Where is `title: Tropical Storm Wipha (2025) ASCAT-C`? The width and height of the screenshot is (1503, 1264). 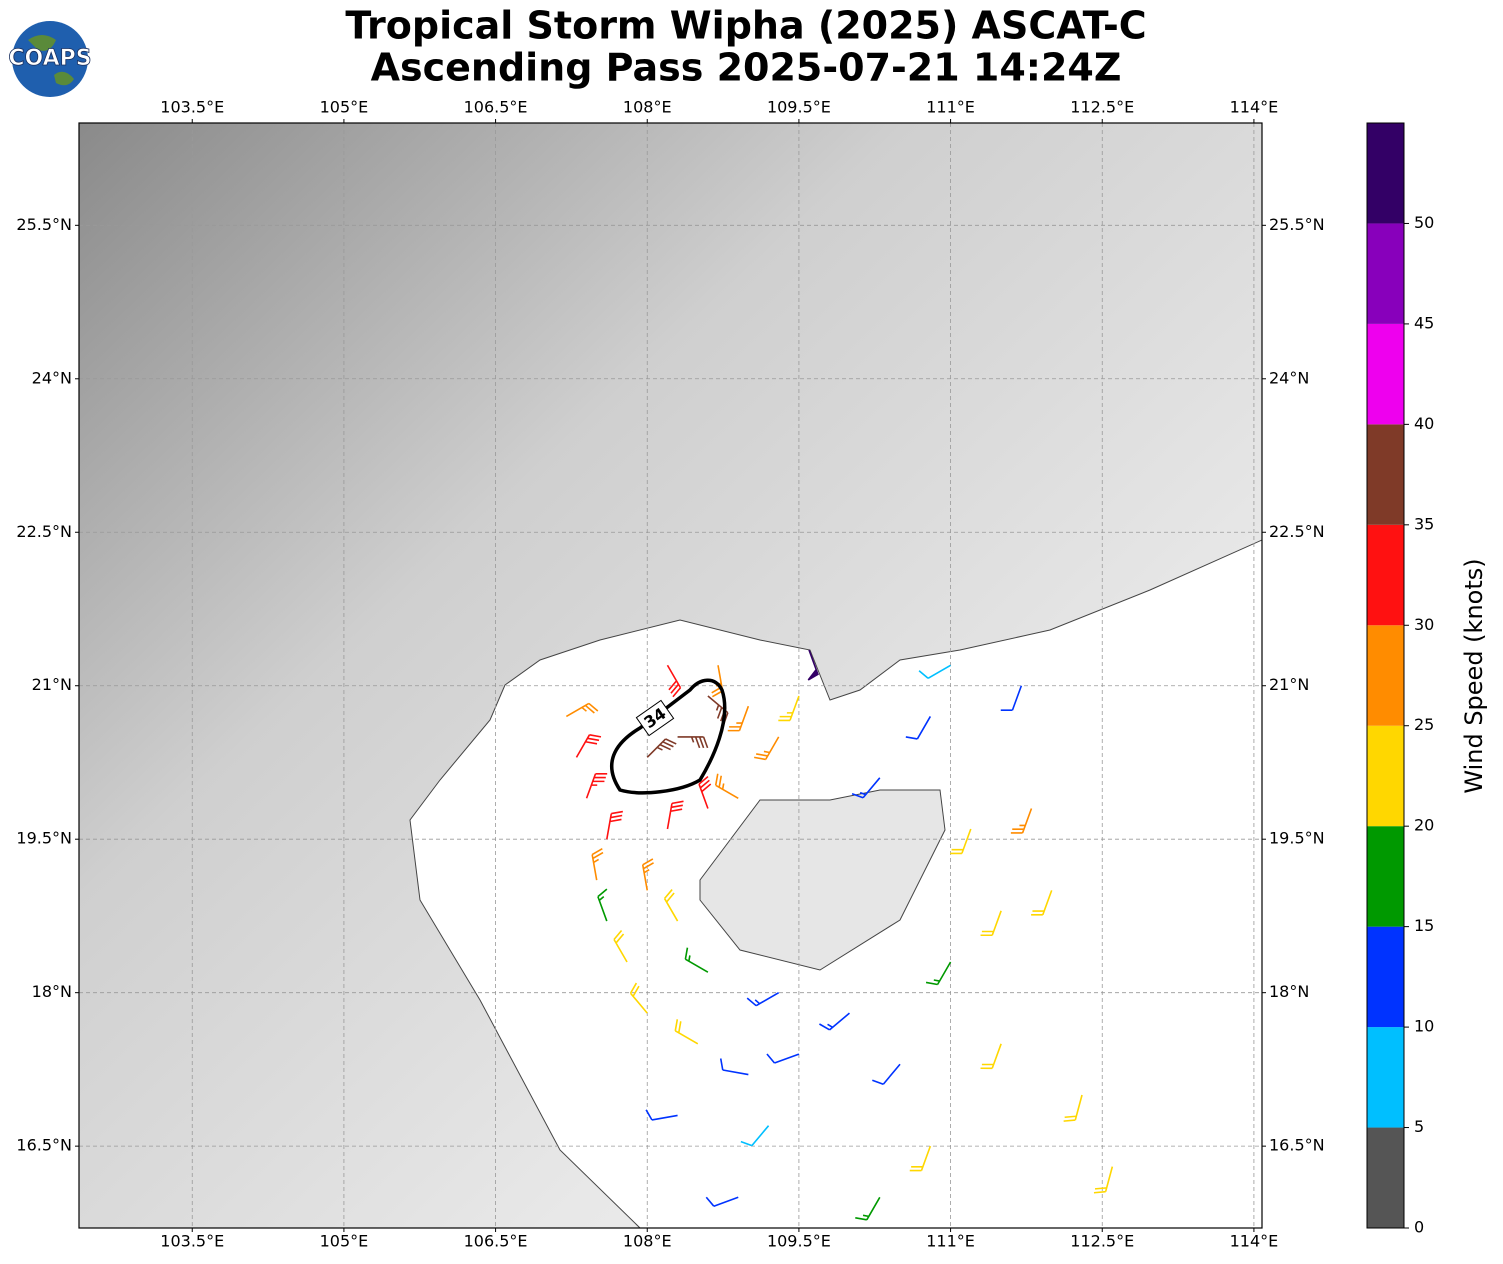 title: Tropical Storm Wipha (2025) ASCAT-C is located at coordinates (745, 26).